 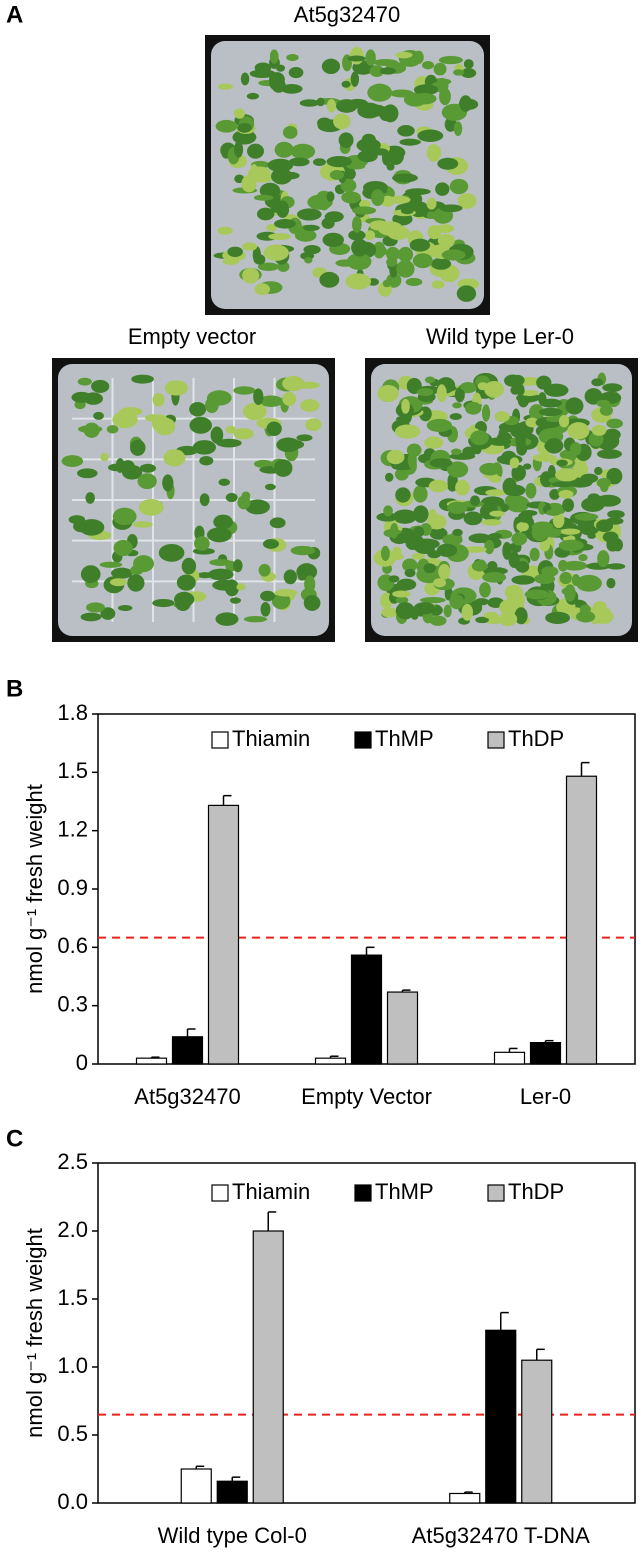 What do you see at coordinates (72, 945) in the screenshot?
I see `y-tick-label: 0.6` at bounding box center [72, 945].